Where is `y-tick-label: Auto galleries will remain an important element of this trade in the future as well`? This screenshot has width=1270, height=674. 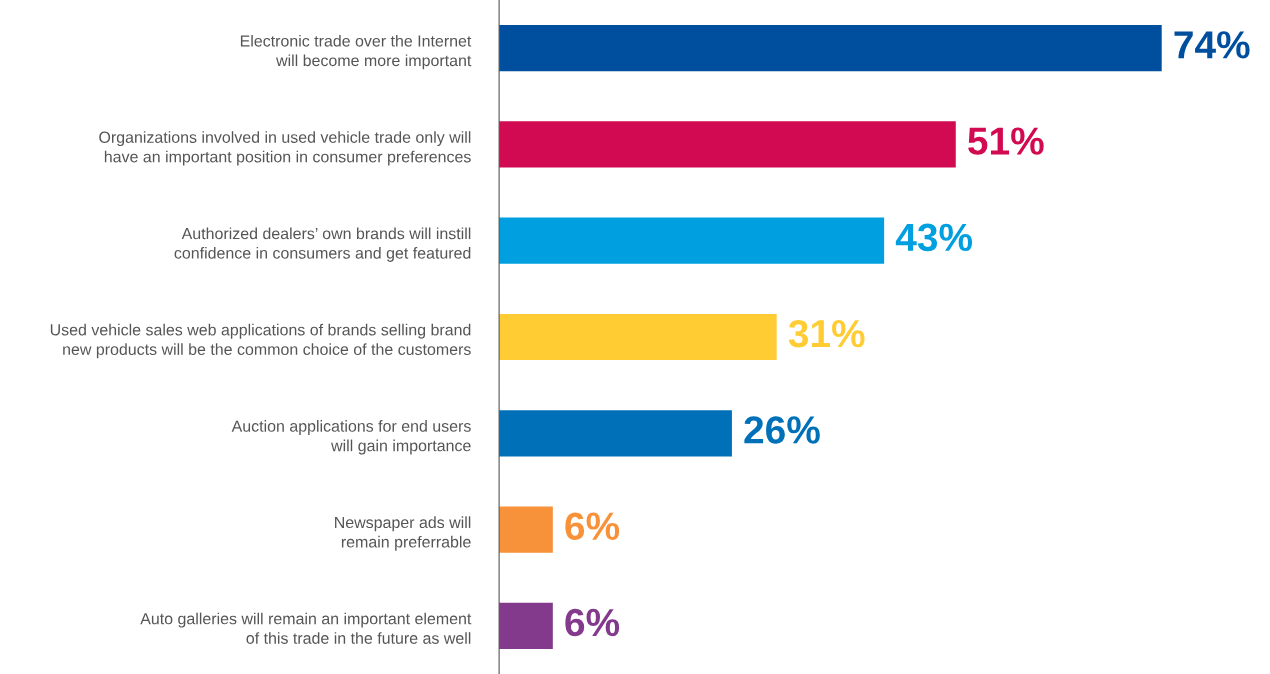 y-tick-label: Auto galleries will remain an important element of this trade in the future as well is located at coordinates (306, 628).